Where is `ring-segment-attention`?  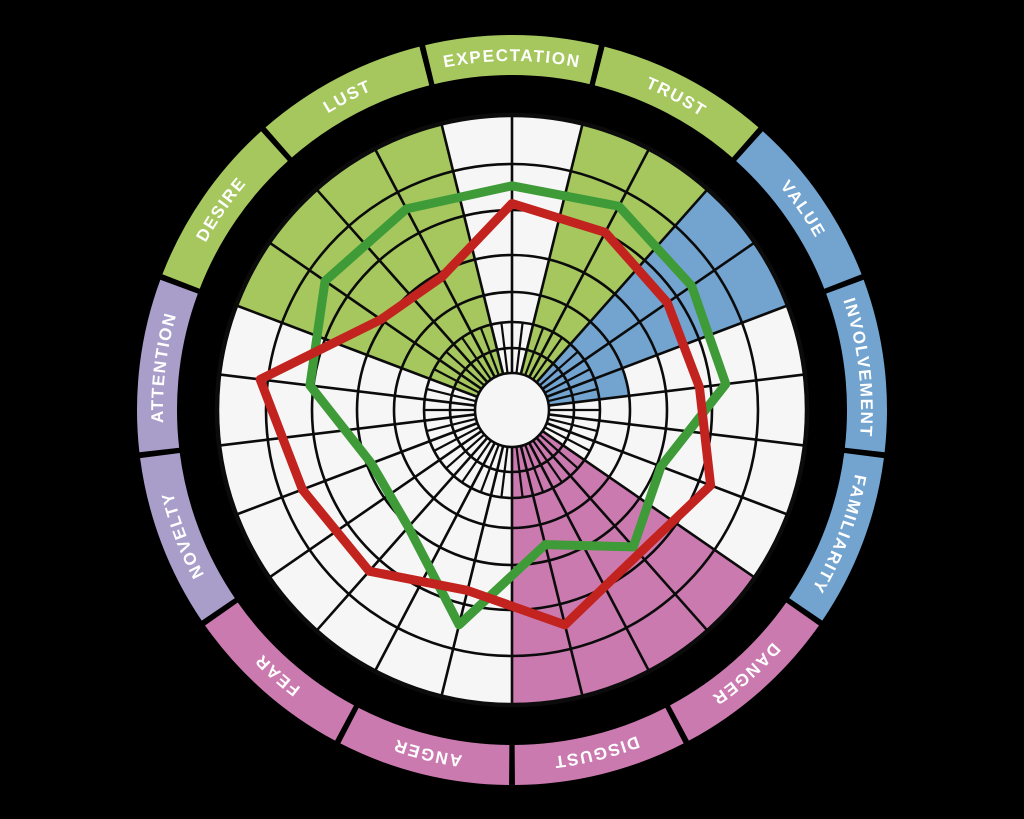 ring-segment-attention is located at coordinates (167, 366).